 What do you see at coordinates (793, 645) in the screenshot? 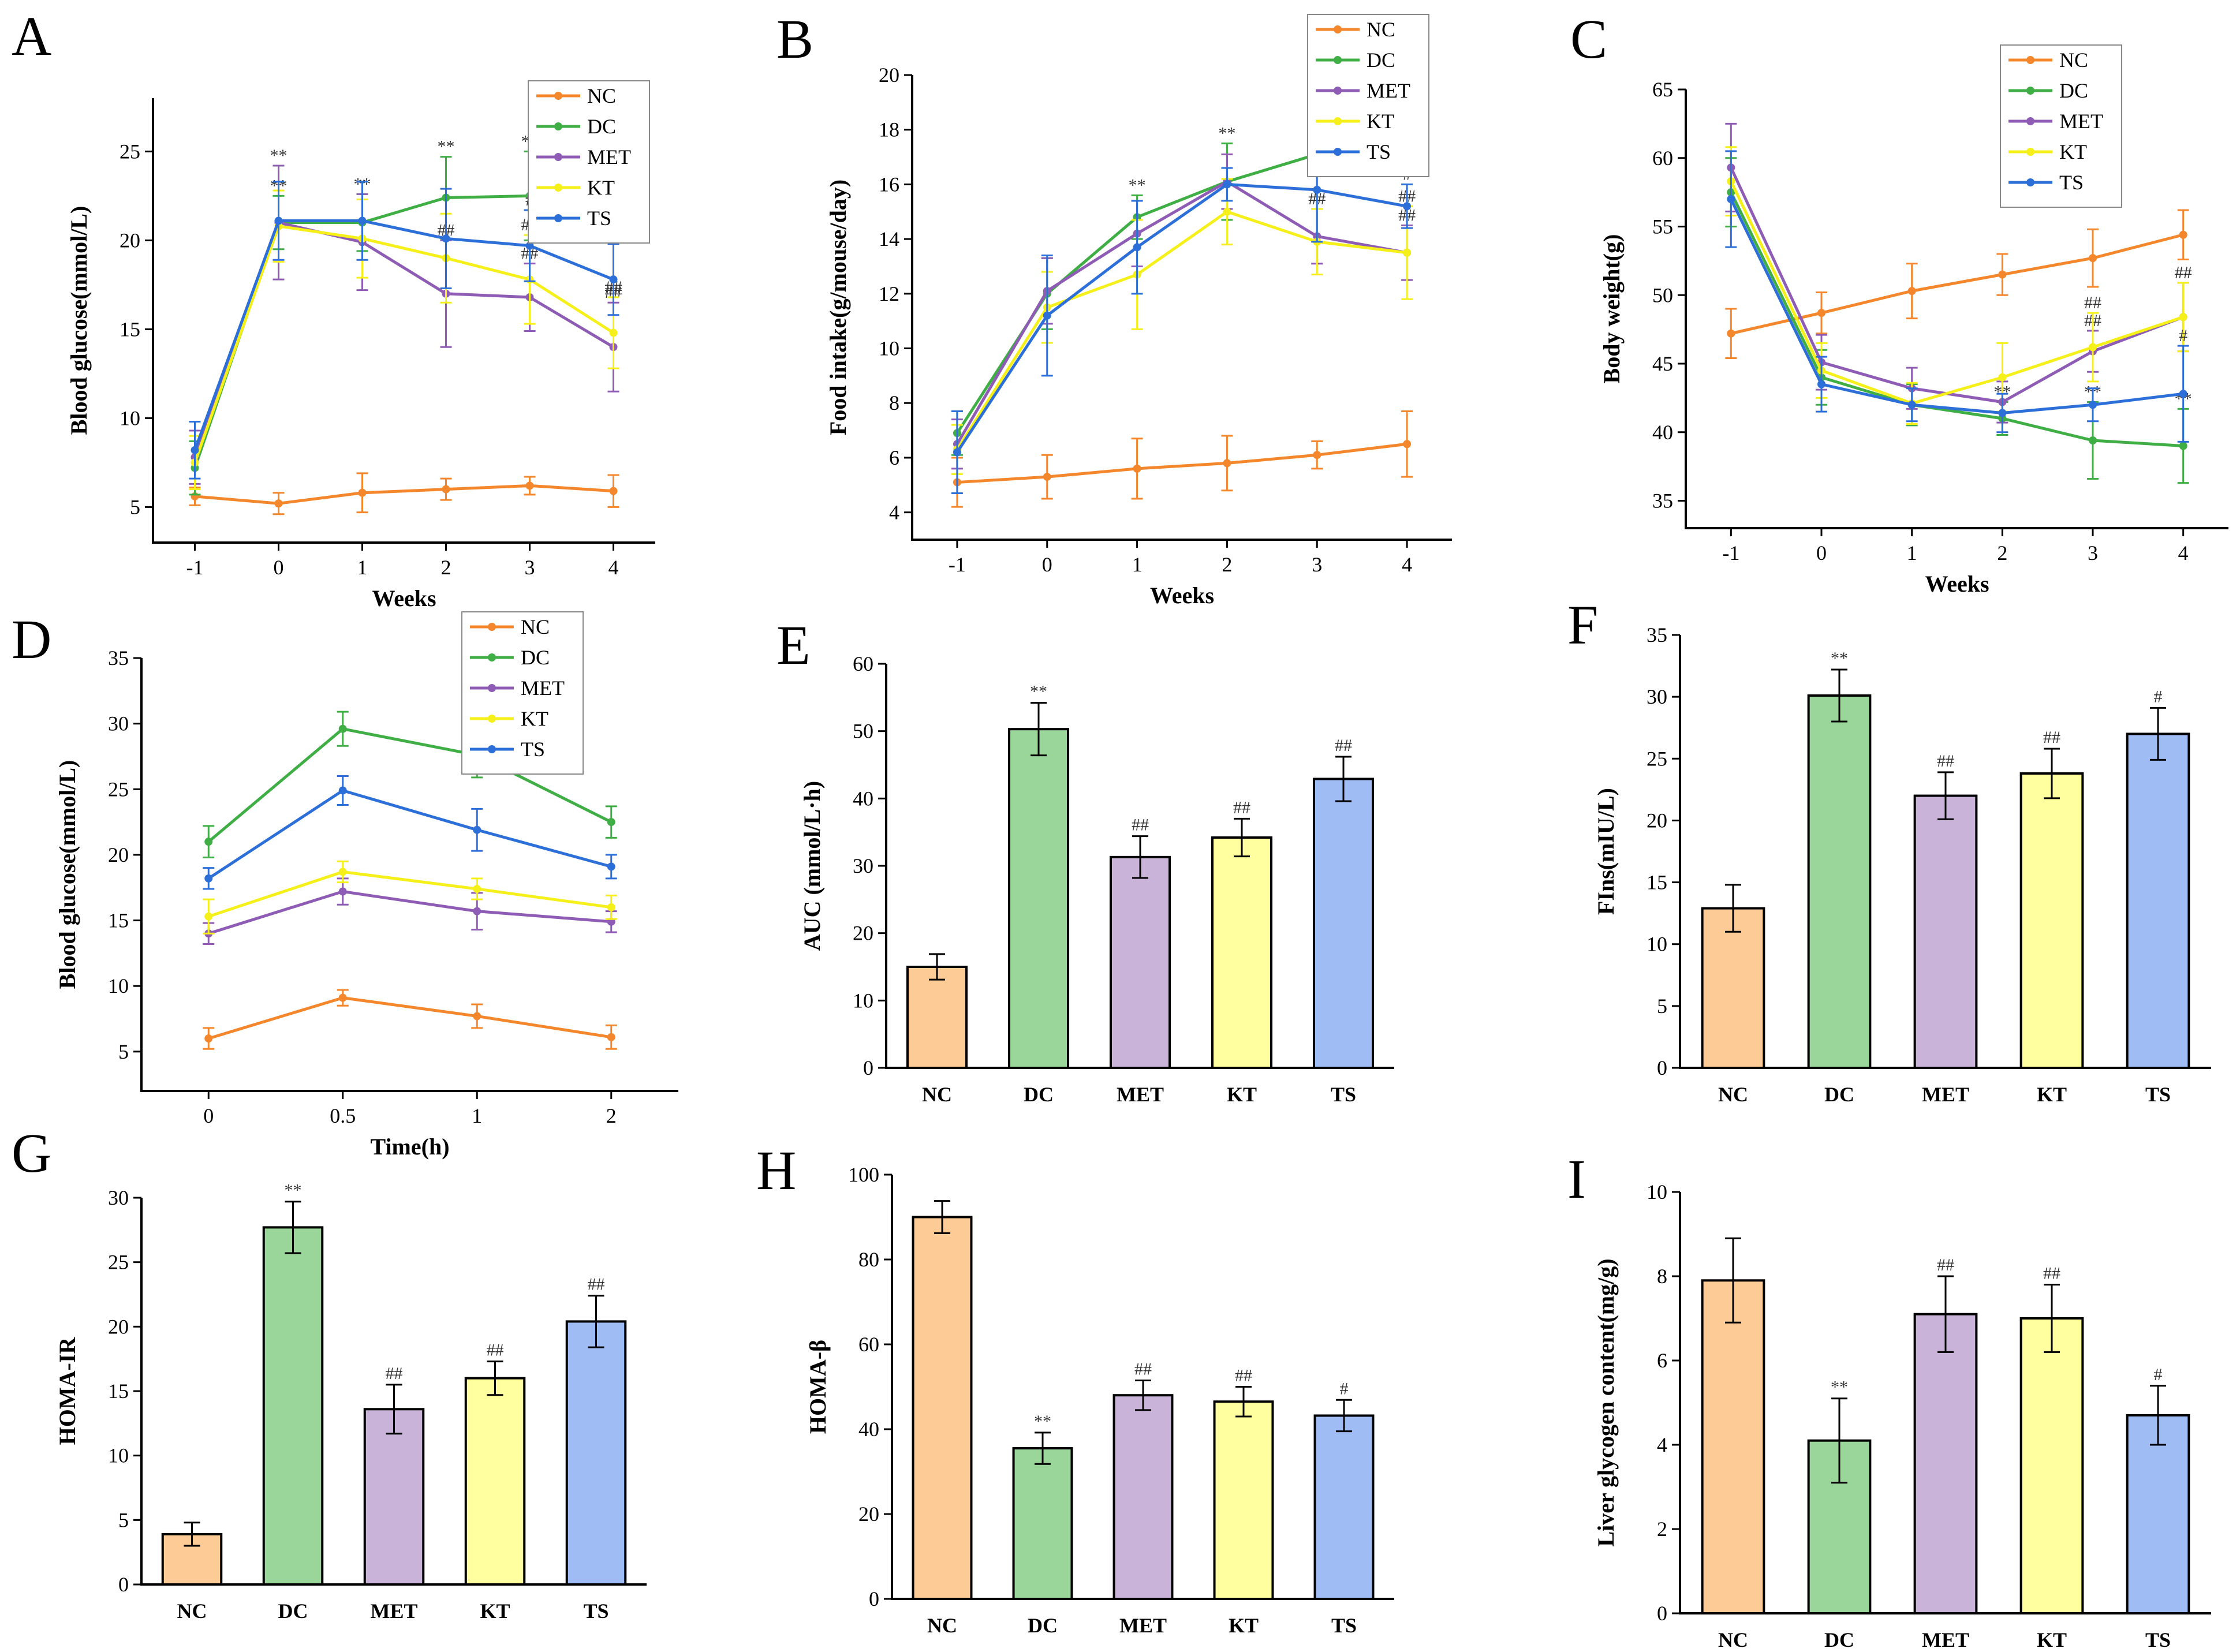
I see `panel-letter: E` at bounding box center [793, 645].